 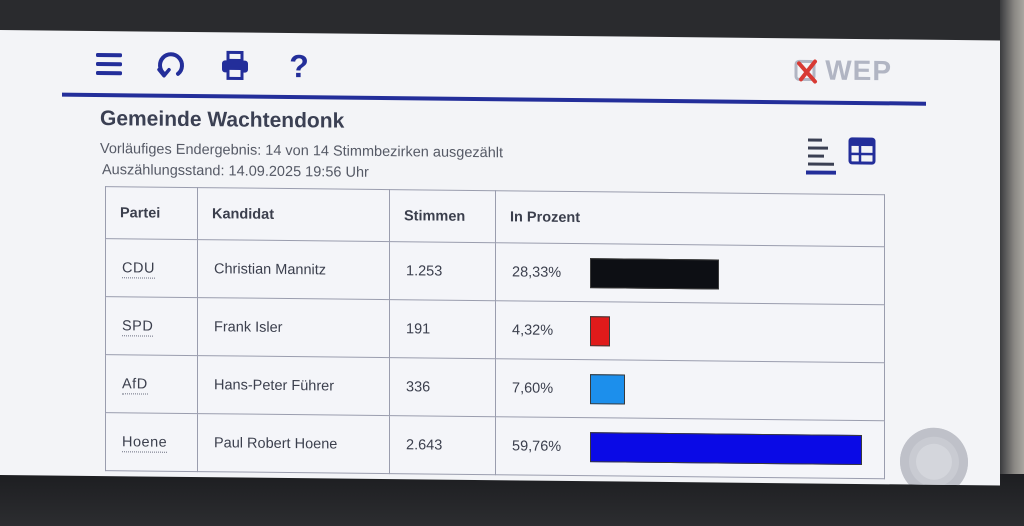 I want to click on percent-cell: 28,33%, so click(x=690, y=273).